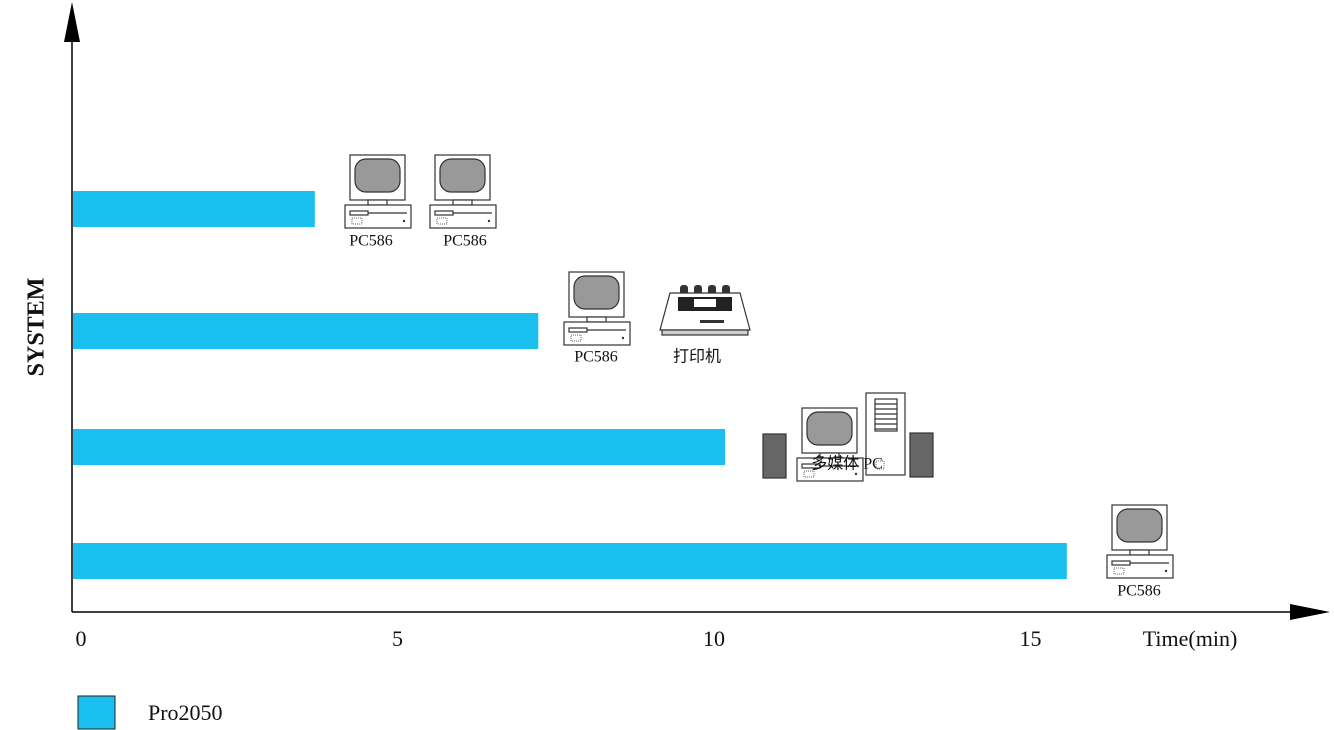 The height and width of the screenshot is (730, 1334). What do you see at coordinates (712, 321) in the screenshot?
I see `slot` at bounding box center [712, 321].